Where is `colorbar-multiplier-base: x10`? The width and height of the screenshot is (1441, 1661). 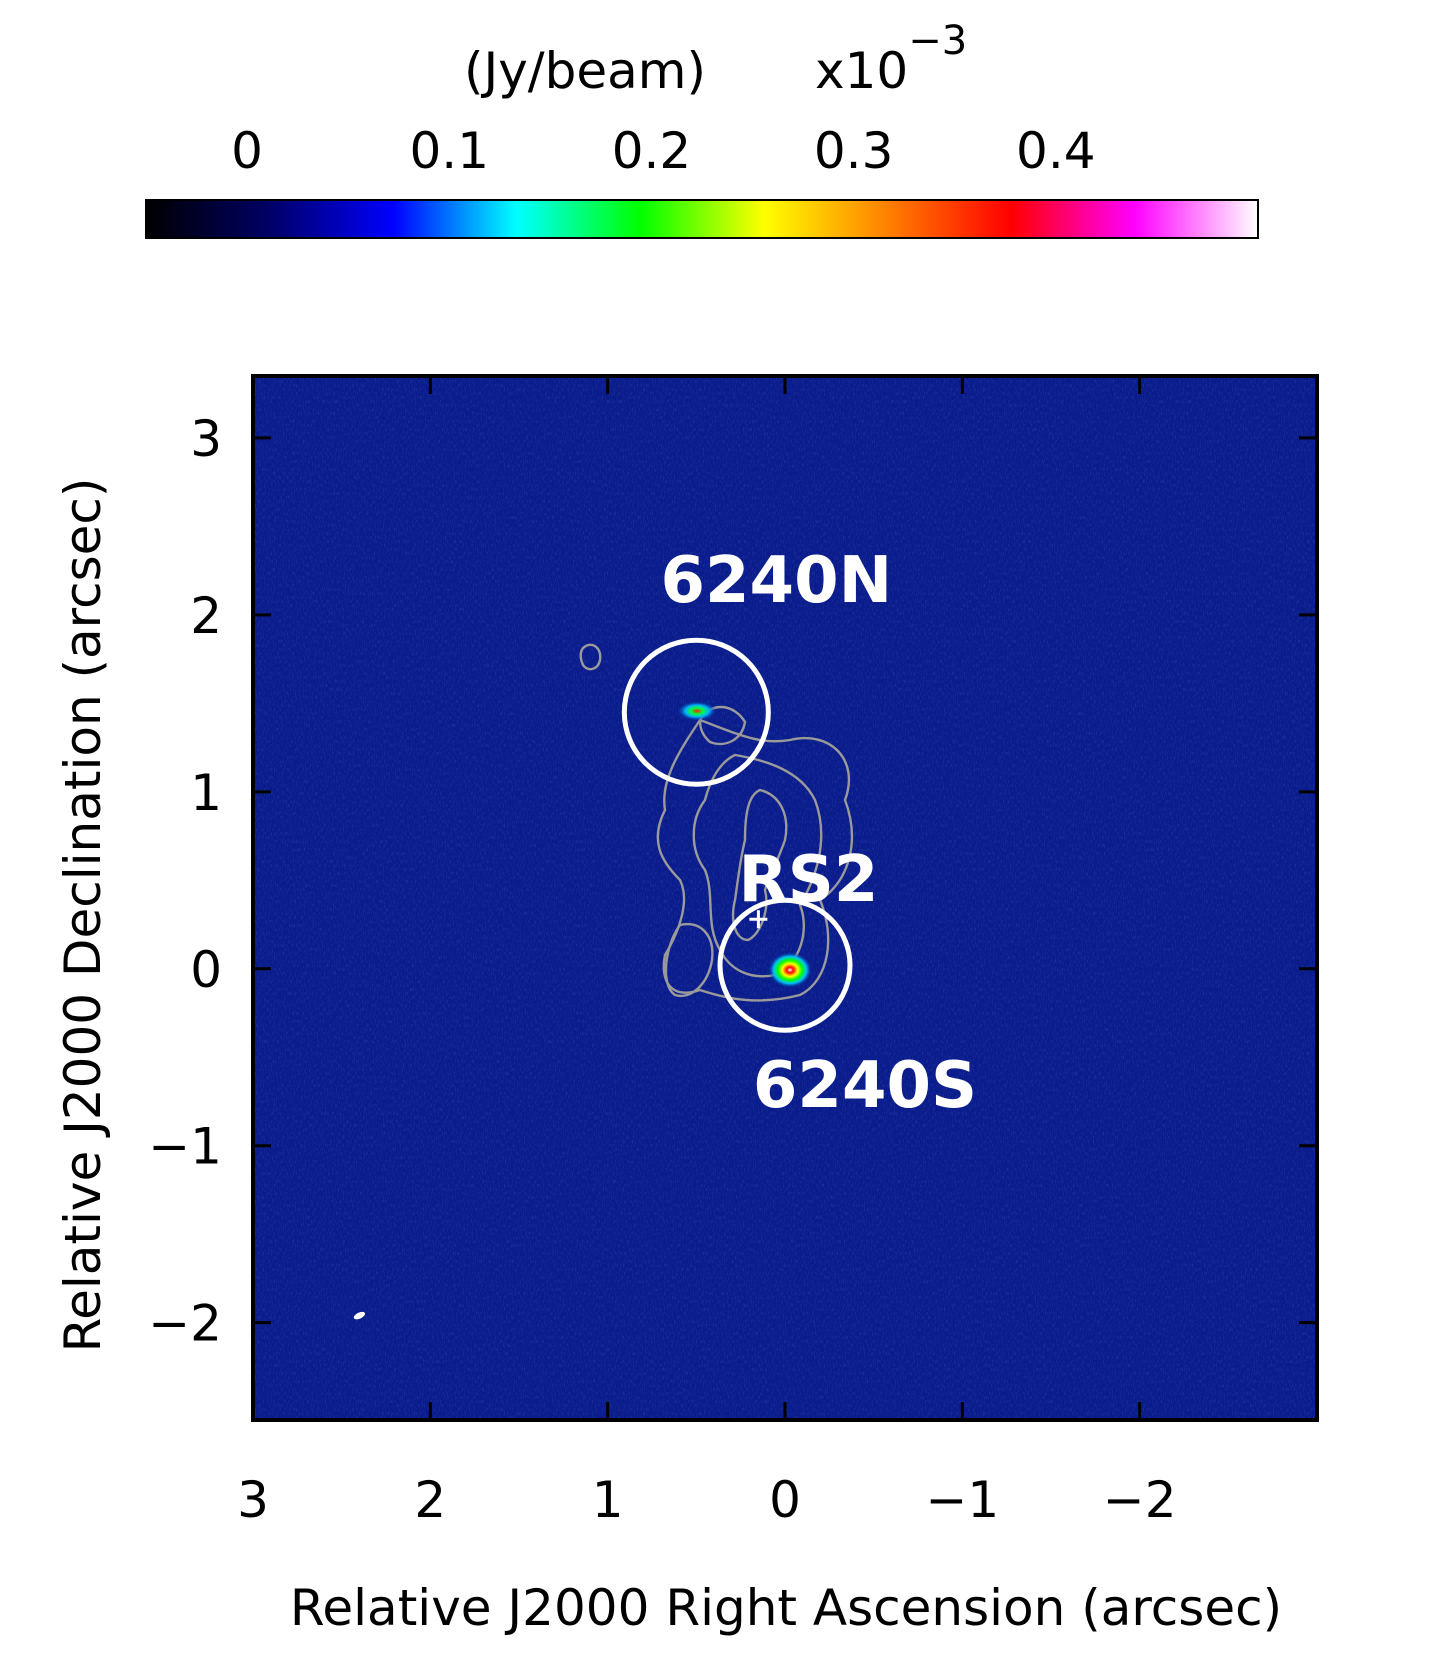
colorbar-multiplier-base: x10 is located at coordinates (861, 71).